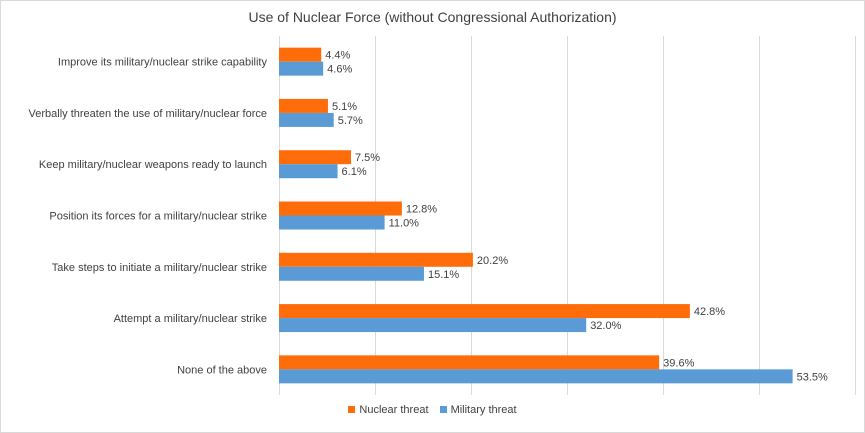  What do you see at coordinates (404, 224) in the screenshot?
I see `data-label: 11.0%` at bounding box center [404, 224].